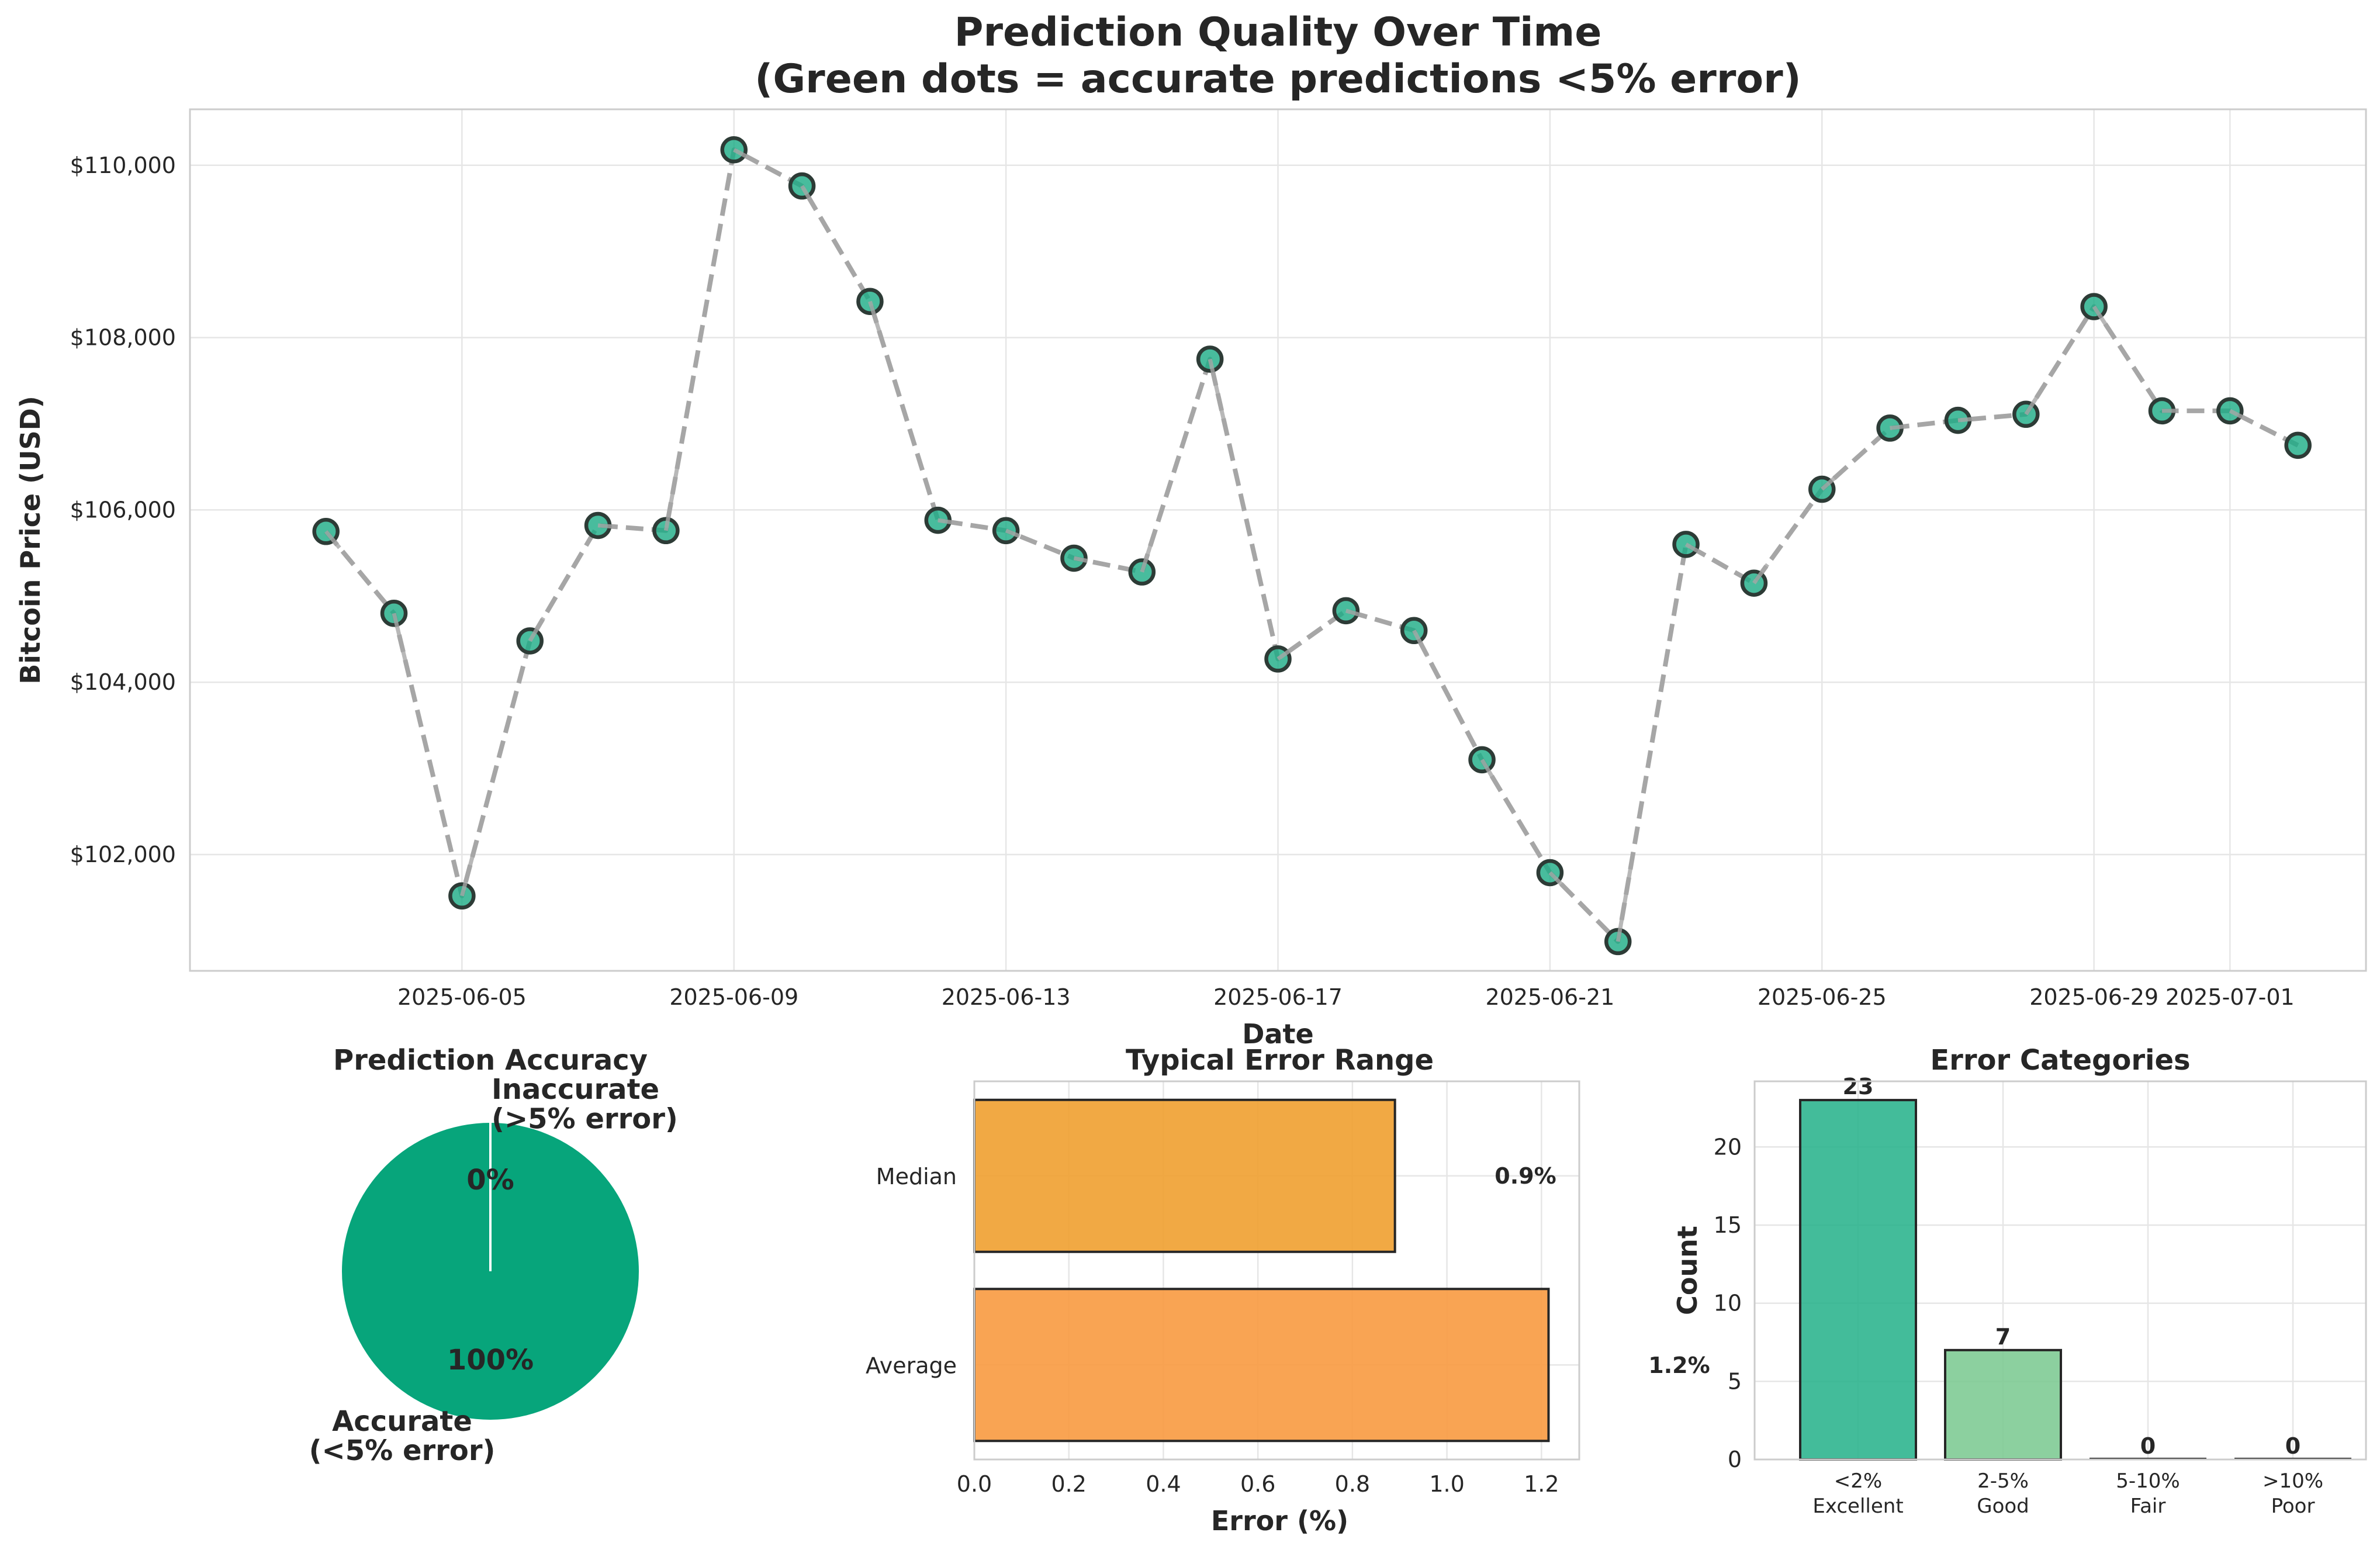  What do you see at coordinates (1822, 997) in the screenshot?
I see `main-x-tick-label: 2025-06-25` at bounding box center [1822, 997].